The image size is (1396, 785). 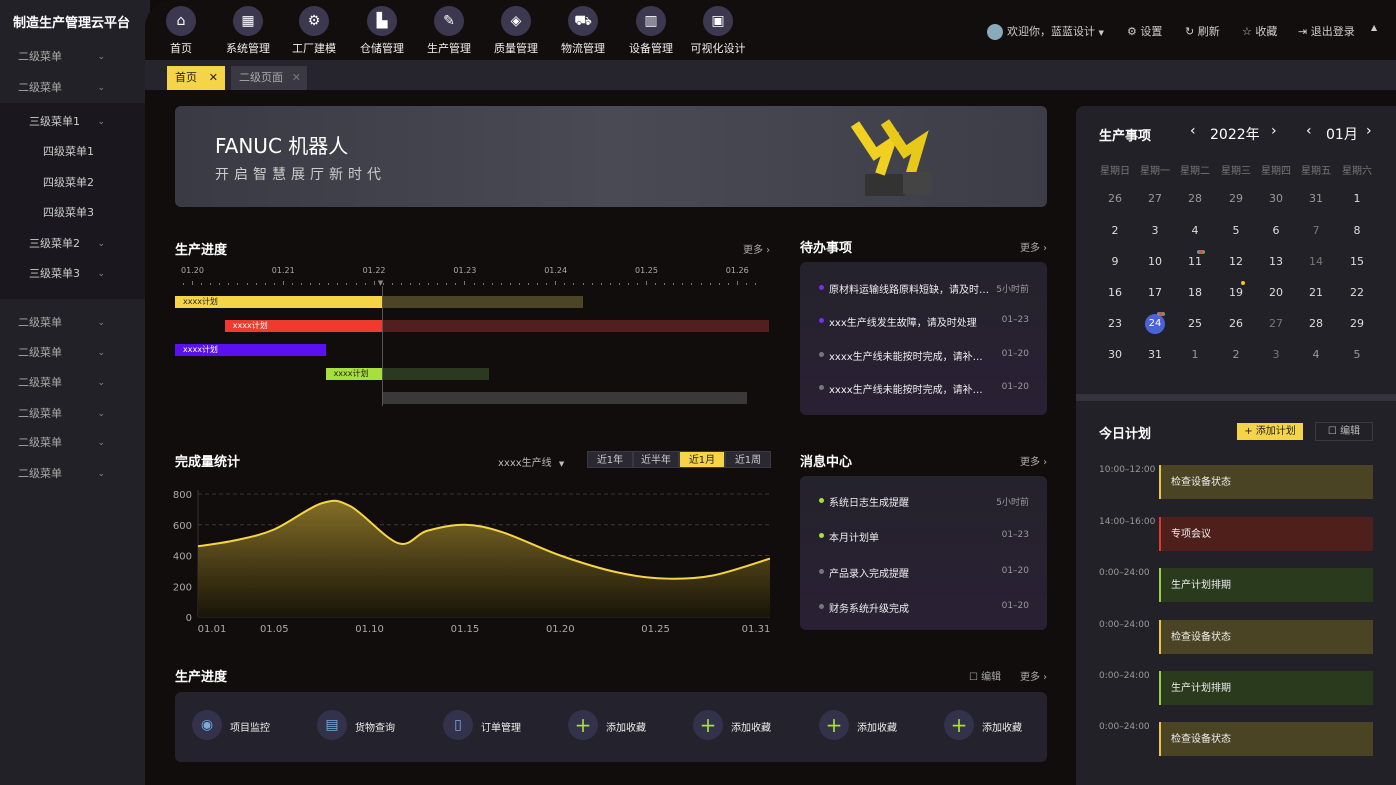 I want to click on add-plan-button: + 添加计划, so click(x=1270, y=431).